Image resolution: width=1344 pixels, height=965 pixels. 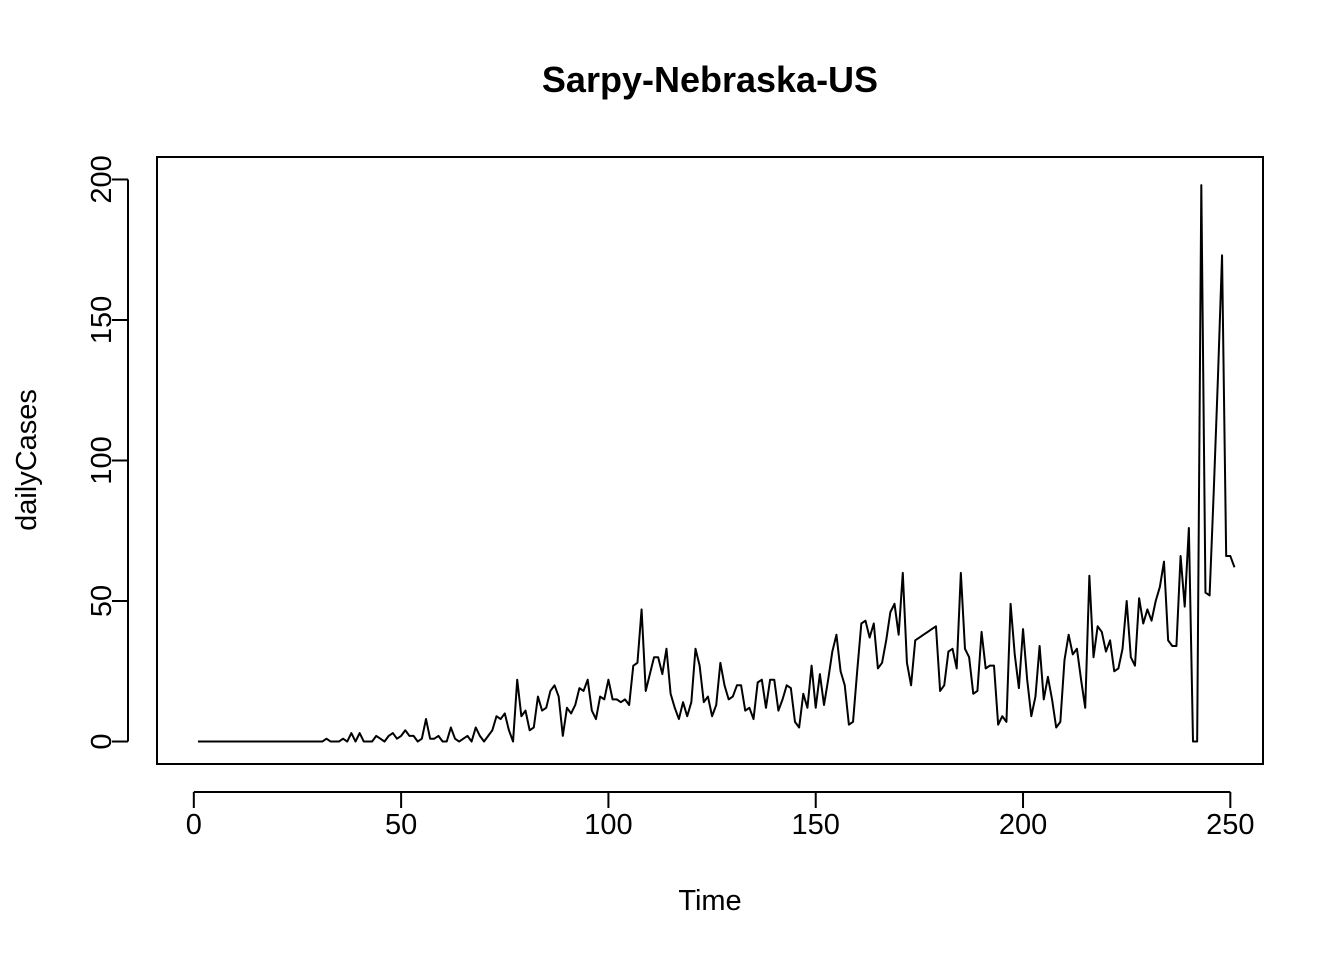 What do you see at coordinates (401, 825) in the screenshot?
I see `x-tick-label: 50` at bounding box center [401, 825].